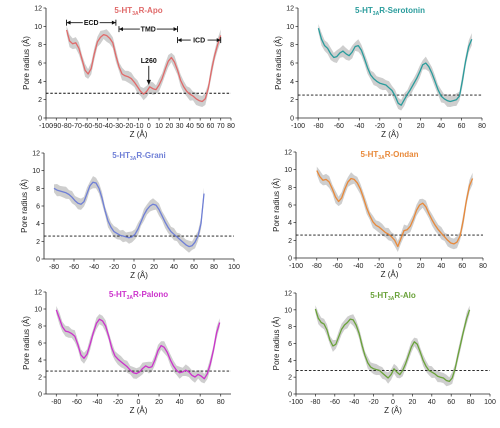 The width and height of the screenshot is (500, 428). What do you see at coordinates (234, 267) in the screenshot?
I see `x-tick-label: 100` at bounding box center [234, 267].